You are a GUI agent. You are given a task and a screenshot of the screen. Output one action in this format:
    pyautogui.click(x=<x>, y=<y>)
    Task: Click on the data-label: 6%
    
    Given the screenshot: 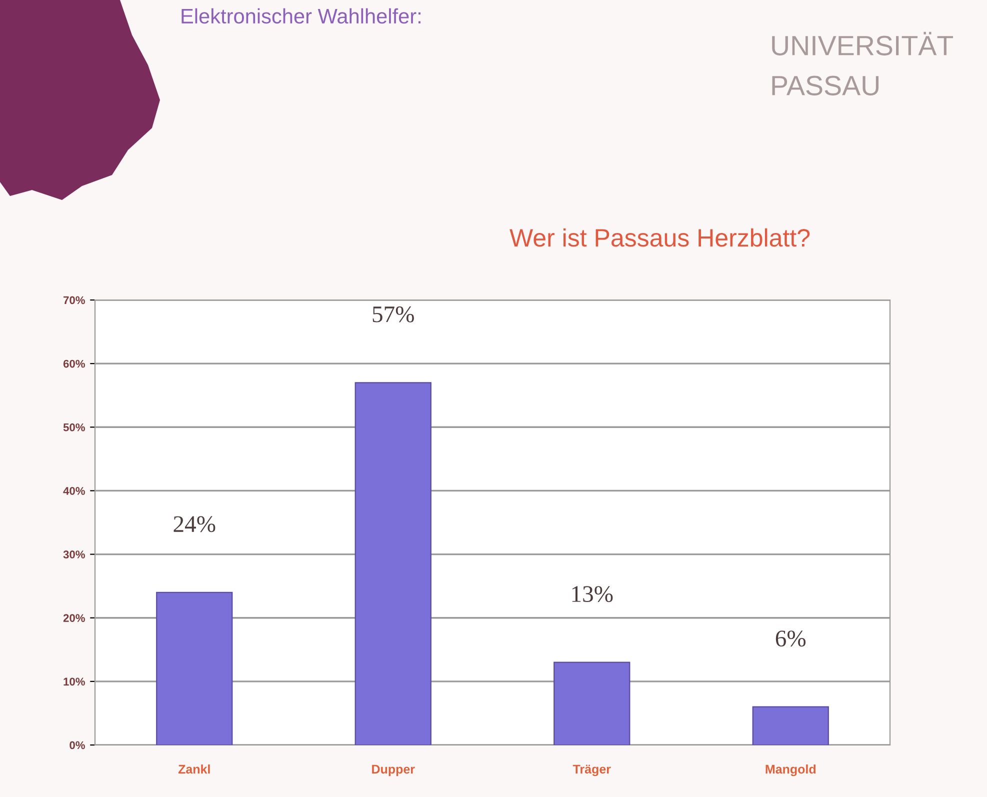 What is the action you would take?
    pyautogui.click(x=791, y=638)
    